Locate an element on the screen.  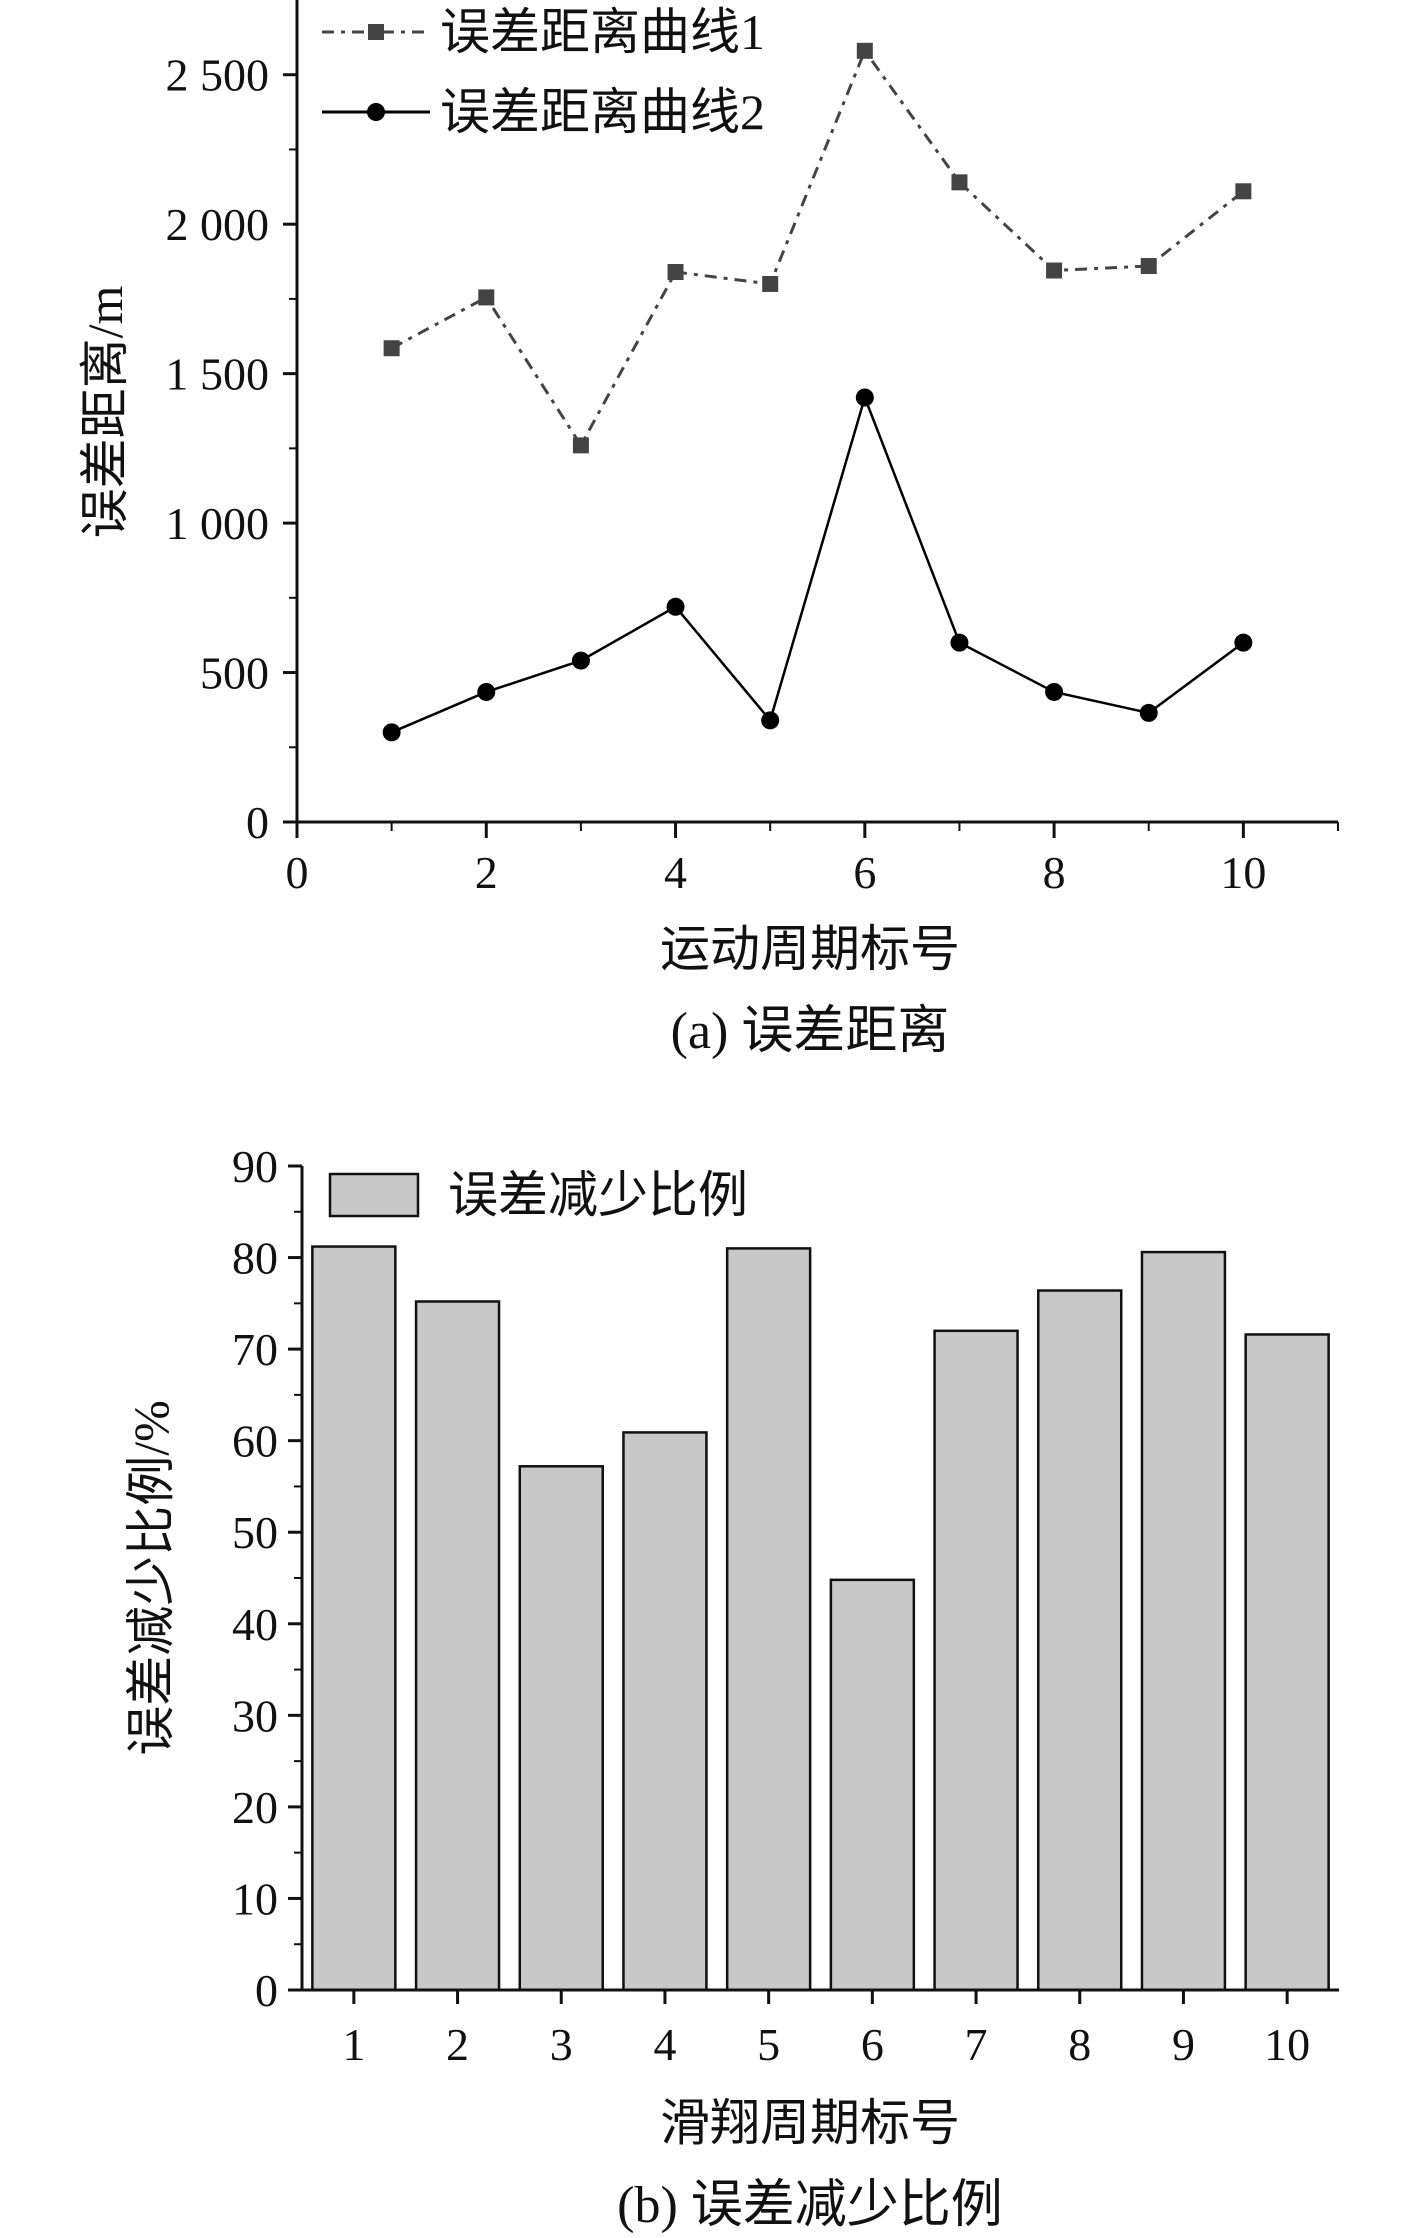
x-tick-label: 0 is located at coordinates (297, 872).